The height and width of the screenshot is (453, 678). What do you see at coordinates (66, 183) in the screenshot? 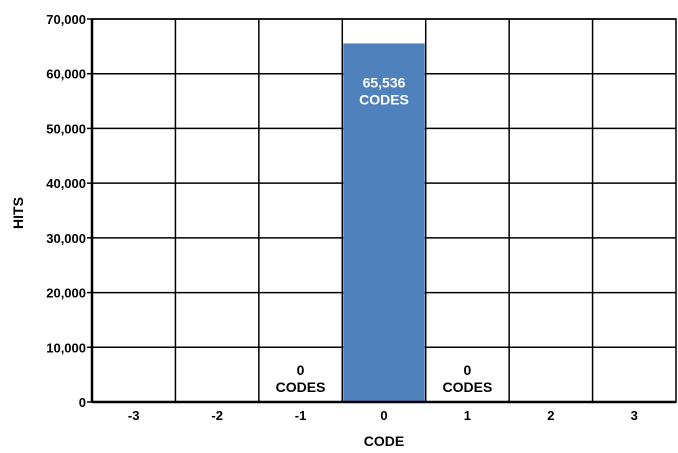
I see `y-tick-label: 40,000` at bounding box center [66, 183].